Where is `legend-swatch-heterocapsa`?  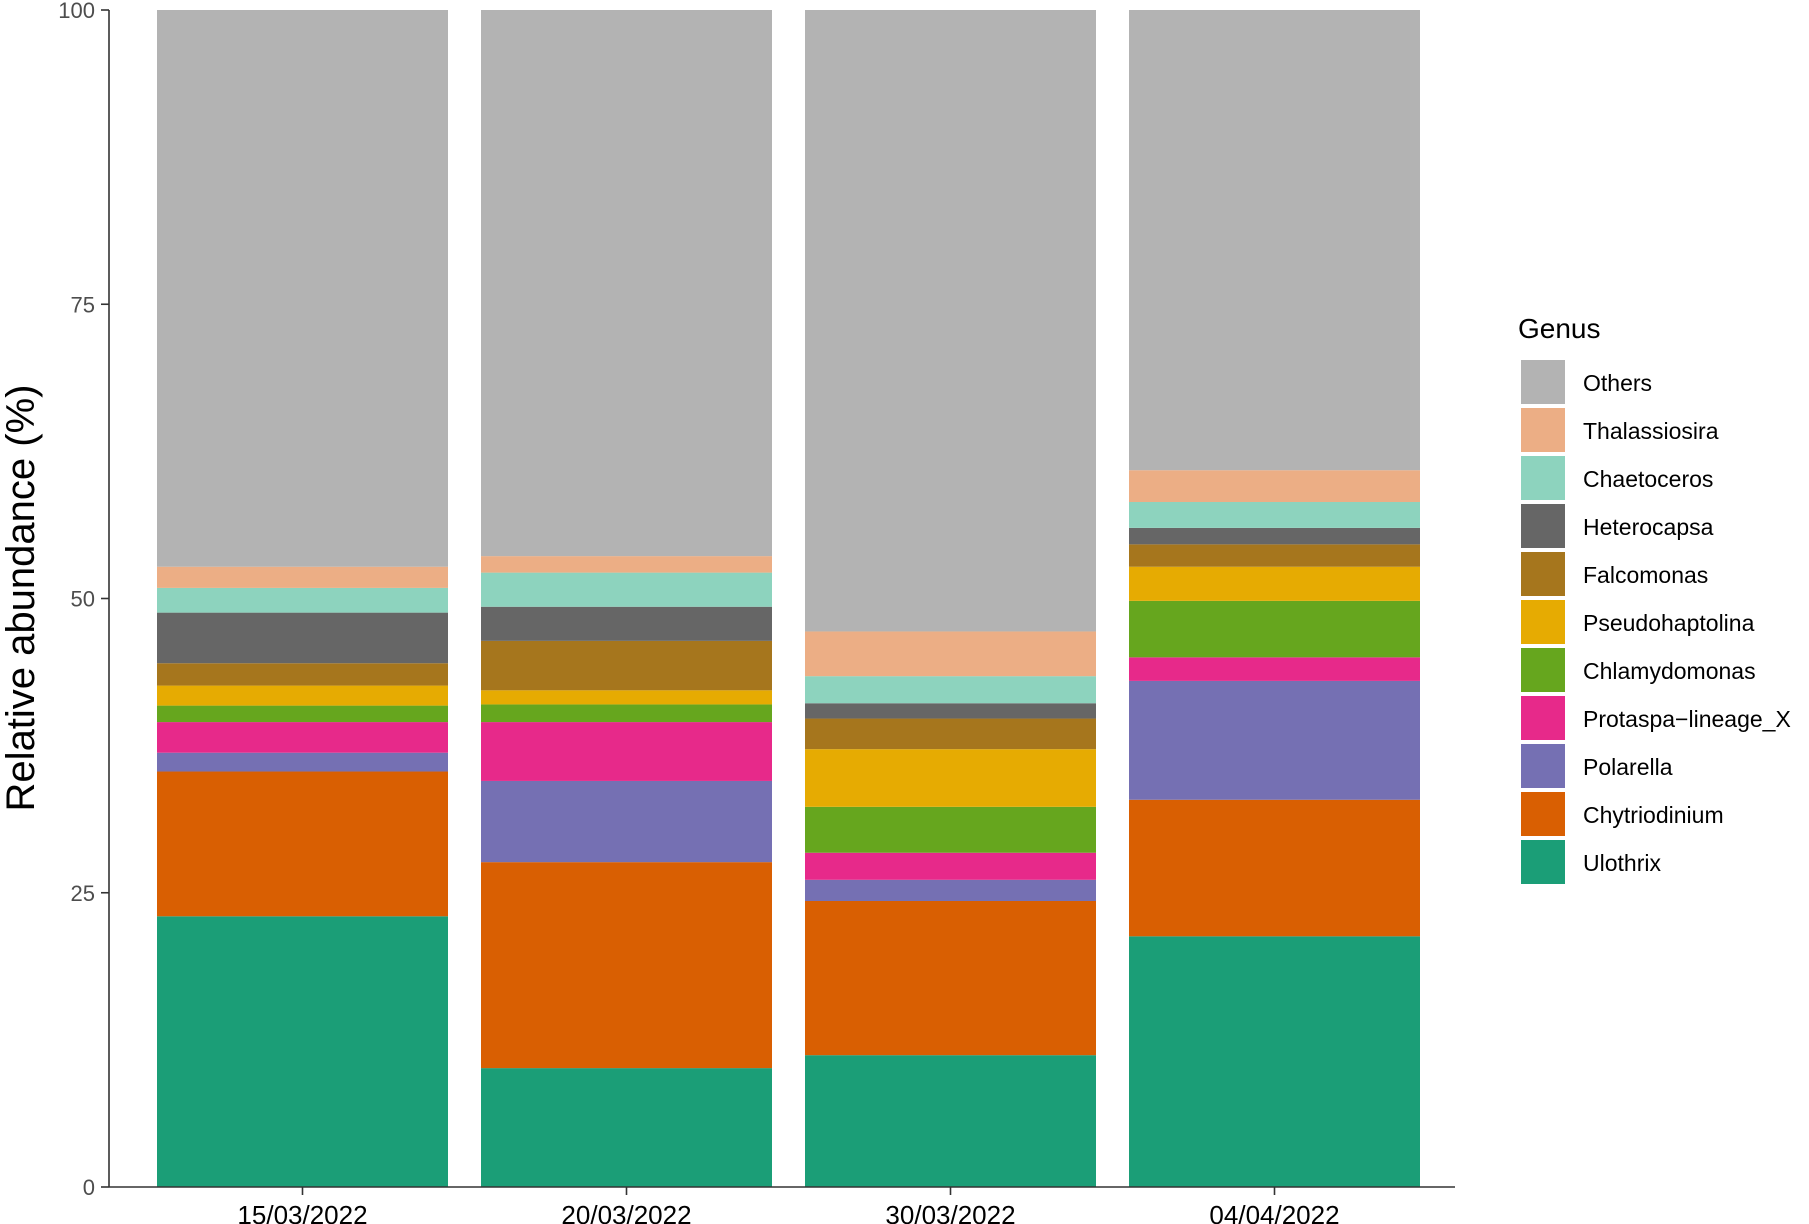
legend-swatch-heterocapsa is located at coordinates (1543, 526).